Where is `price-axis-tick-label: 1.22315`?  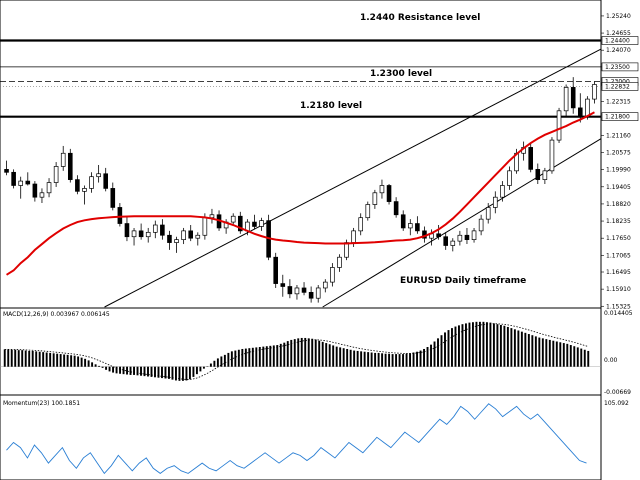
price-axis-tick-label: 1.22315 is located at coordinates (618, 102).